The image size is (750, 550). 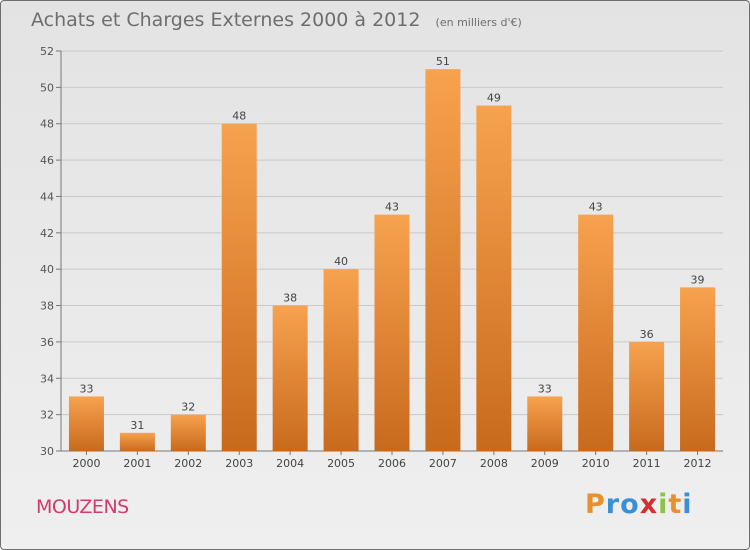 What do you see at coordinates (290, 298) in the screenshot?
I see `bar-value-label: 38` at bounding box center [290, 298].